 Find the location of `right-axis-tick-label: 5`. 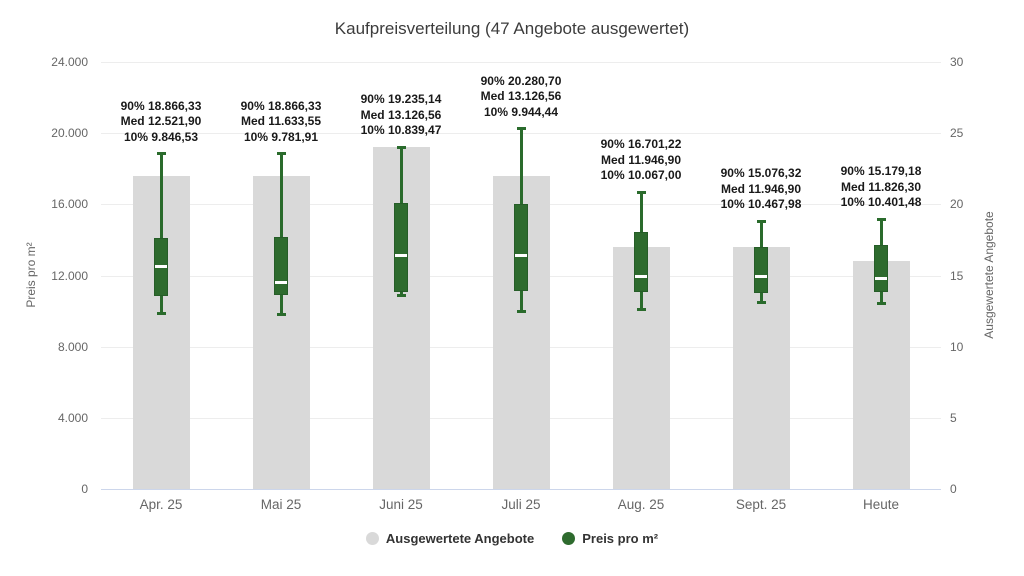

right-axis-tick-label: 5 is located at coordinates (953, 417).